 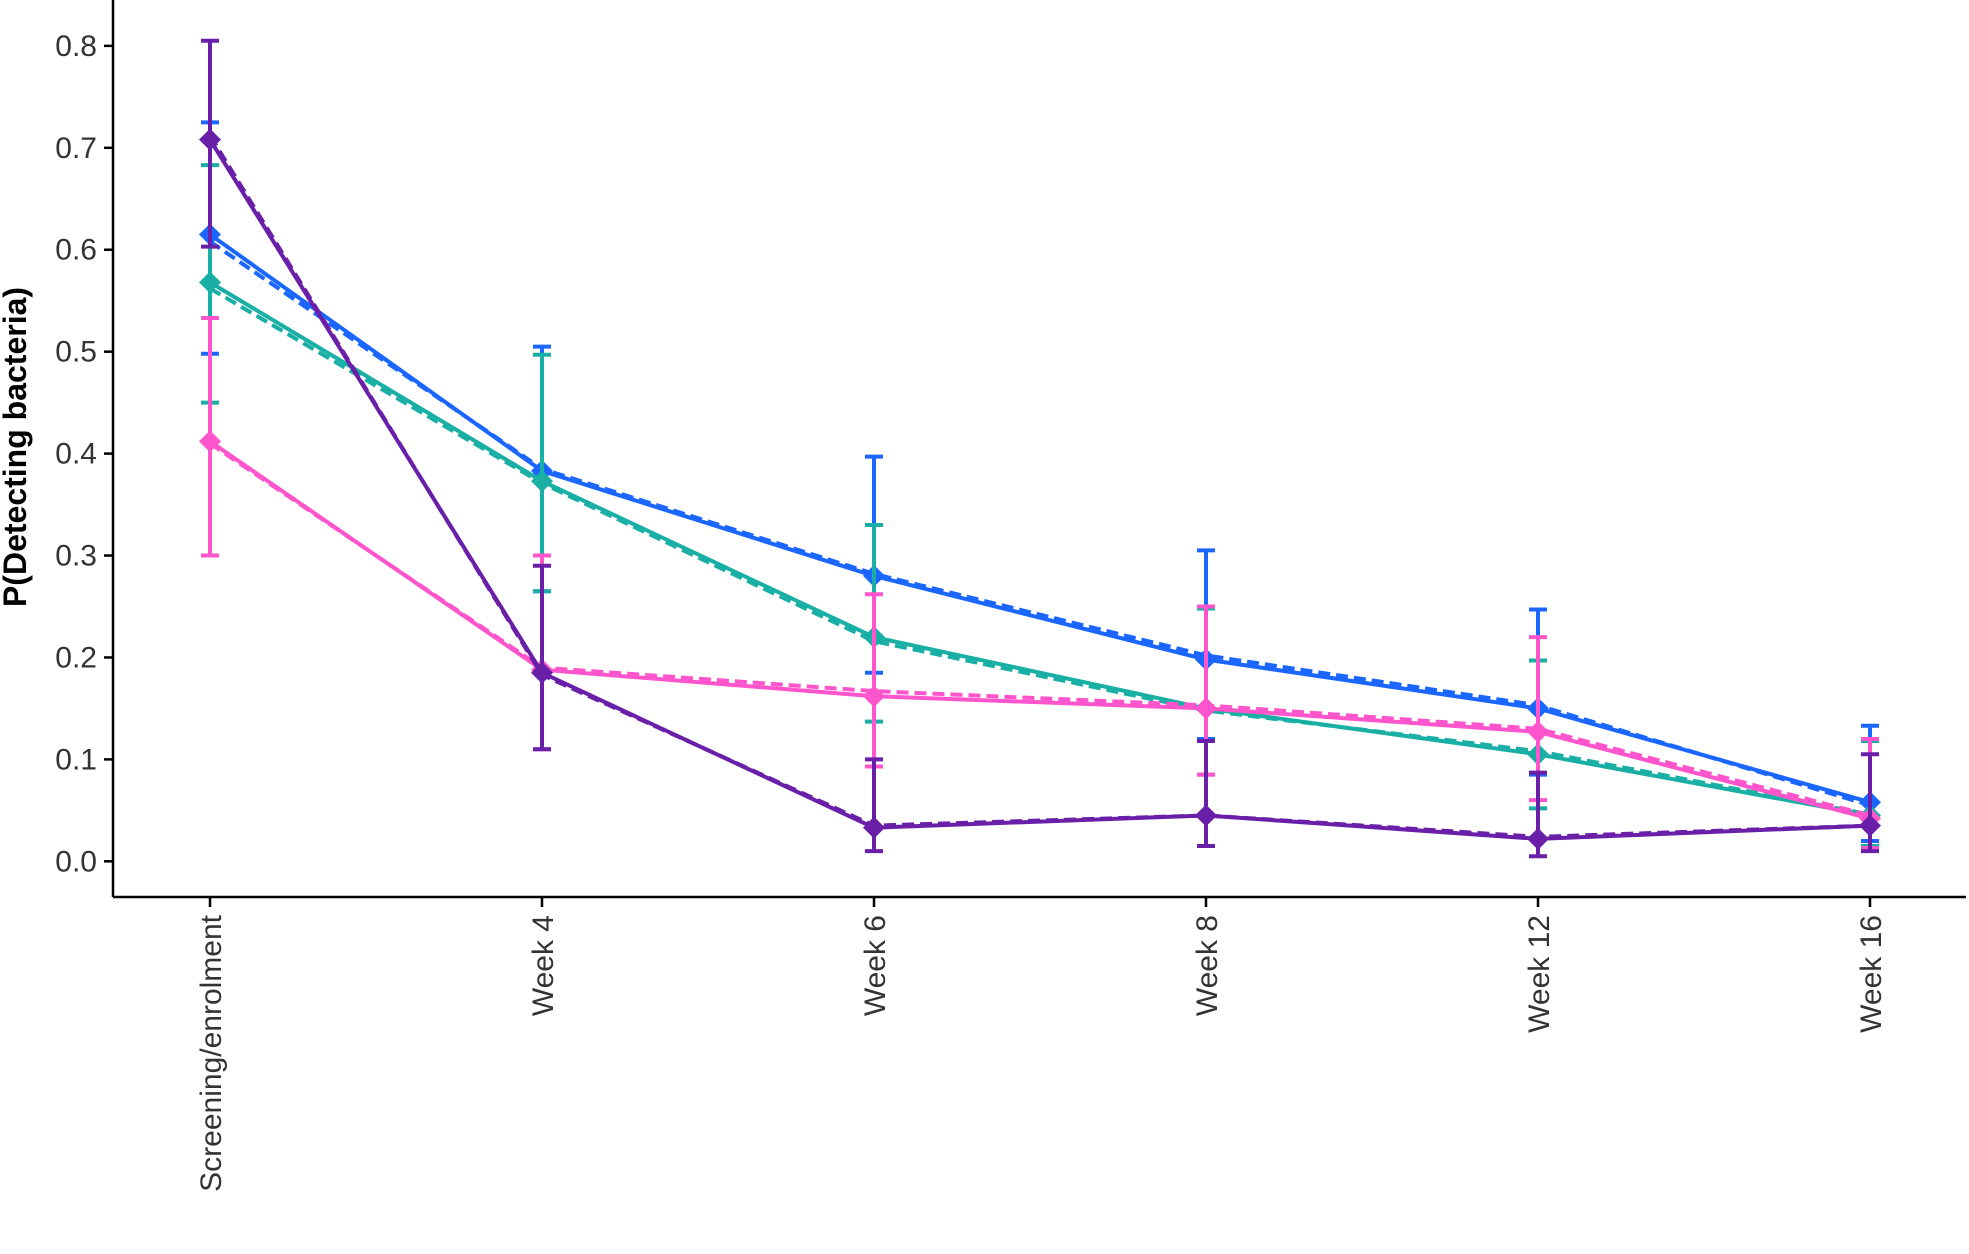 I want to click on y-tick-label: 0.2, so click(x=76, y=657).